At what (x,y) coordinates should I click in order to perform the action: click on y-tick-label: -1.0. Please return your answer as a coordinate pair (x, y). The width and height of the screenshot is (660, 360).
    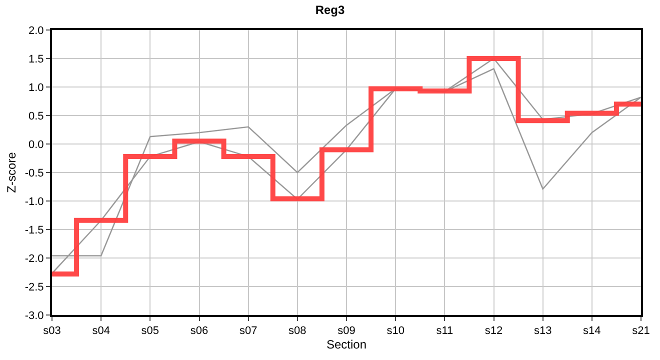
    Looking at the image, I should click on (34, 202).